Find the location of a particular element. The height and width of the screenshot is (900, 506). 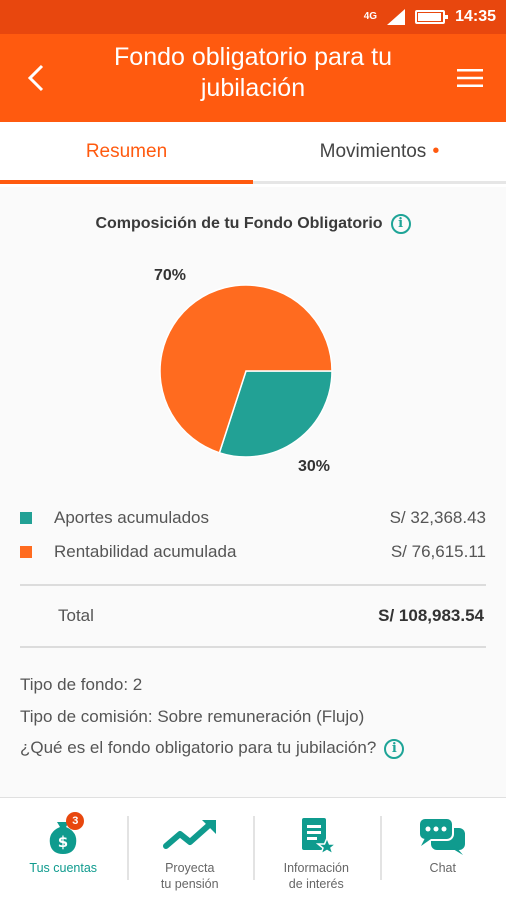

hamburger-icon is located at coordinates (470, 78).